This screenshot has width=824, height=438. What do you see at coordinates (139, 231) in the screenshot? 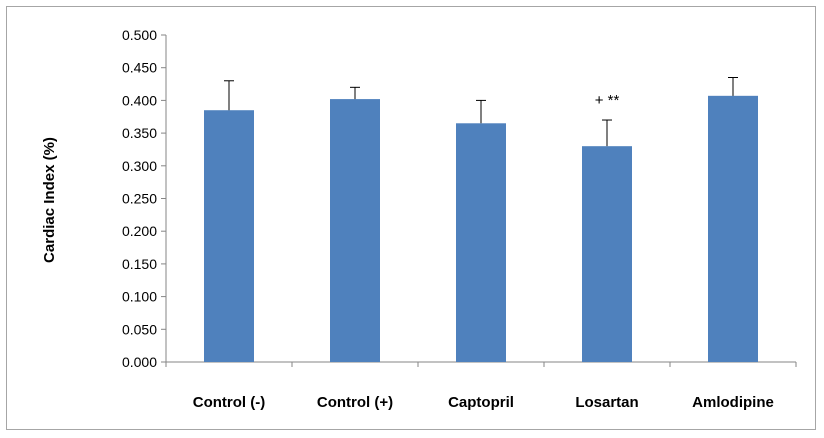
I see `y-tick-label: 0.200` at bounding box center [139, 231].